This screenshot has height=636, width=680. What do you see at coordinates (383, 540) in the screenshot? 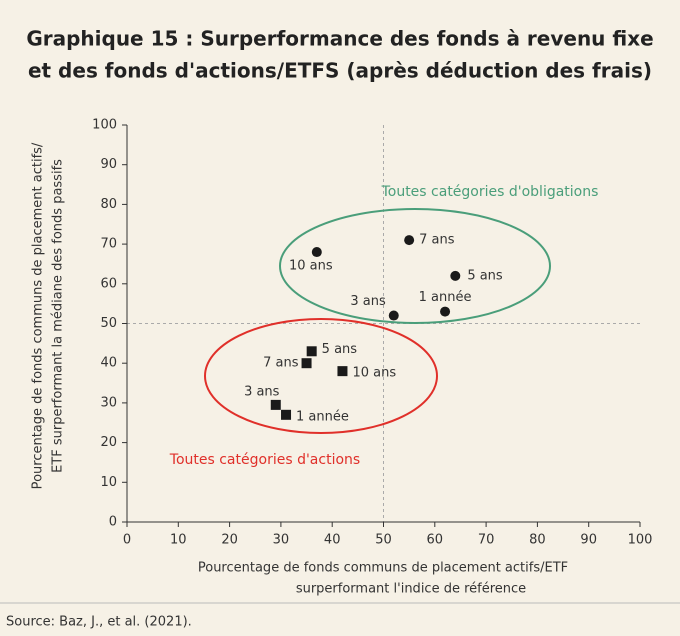
I see `x-tick-label: 50` at bounding box center [383, 540].